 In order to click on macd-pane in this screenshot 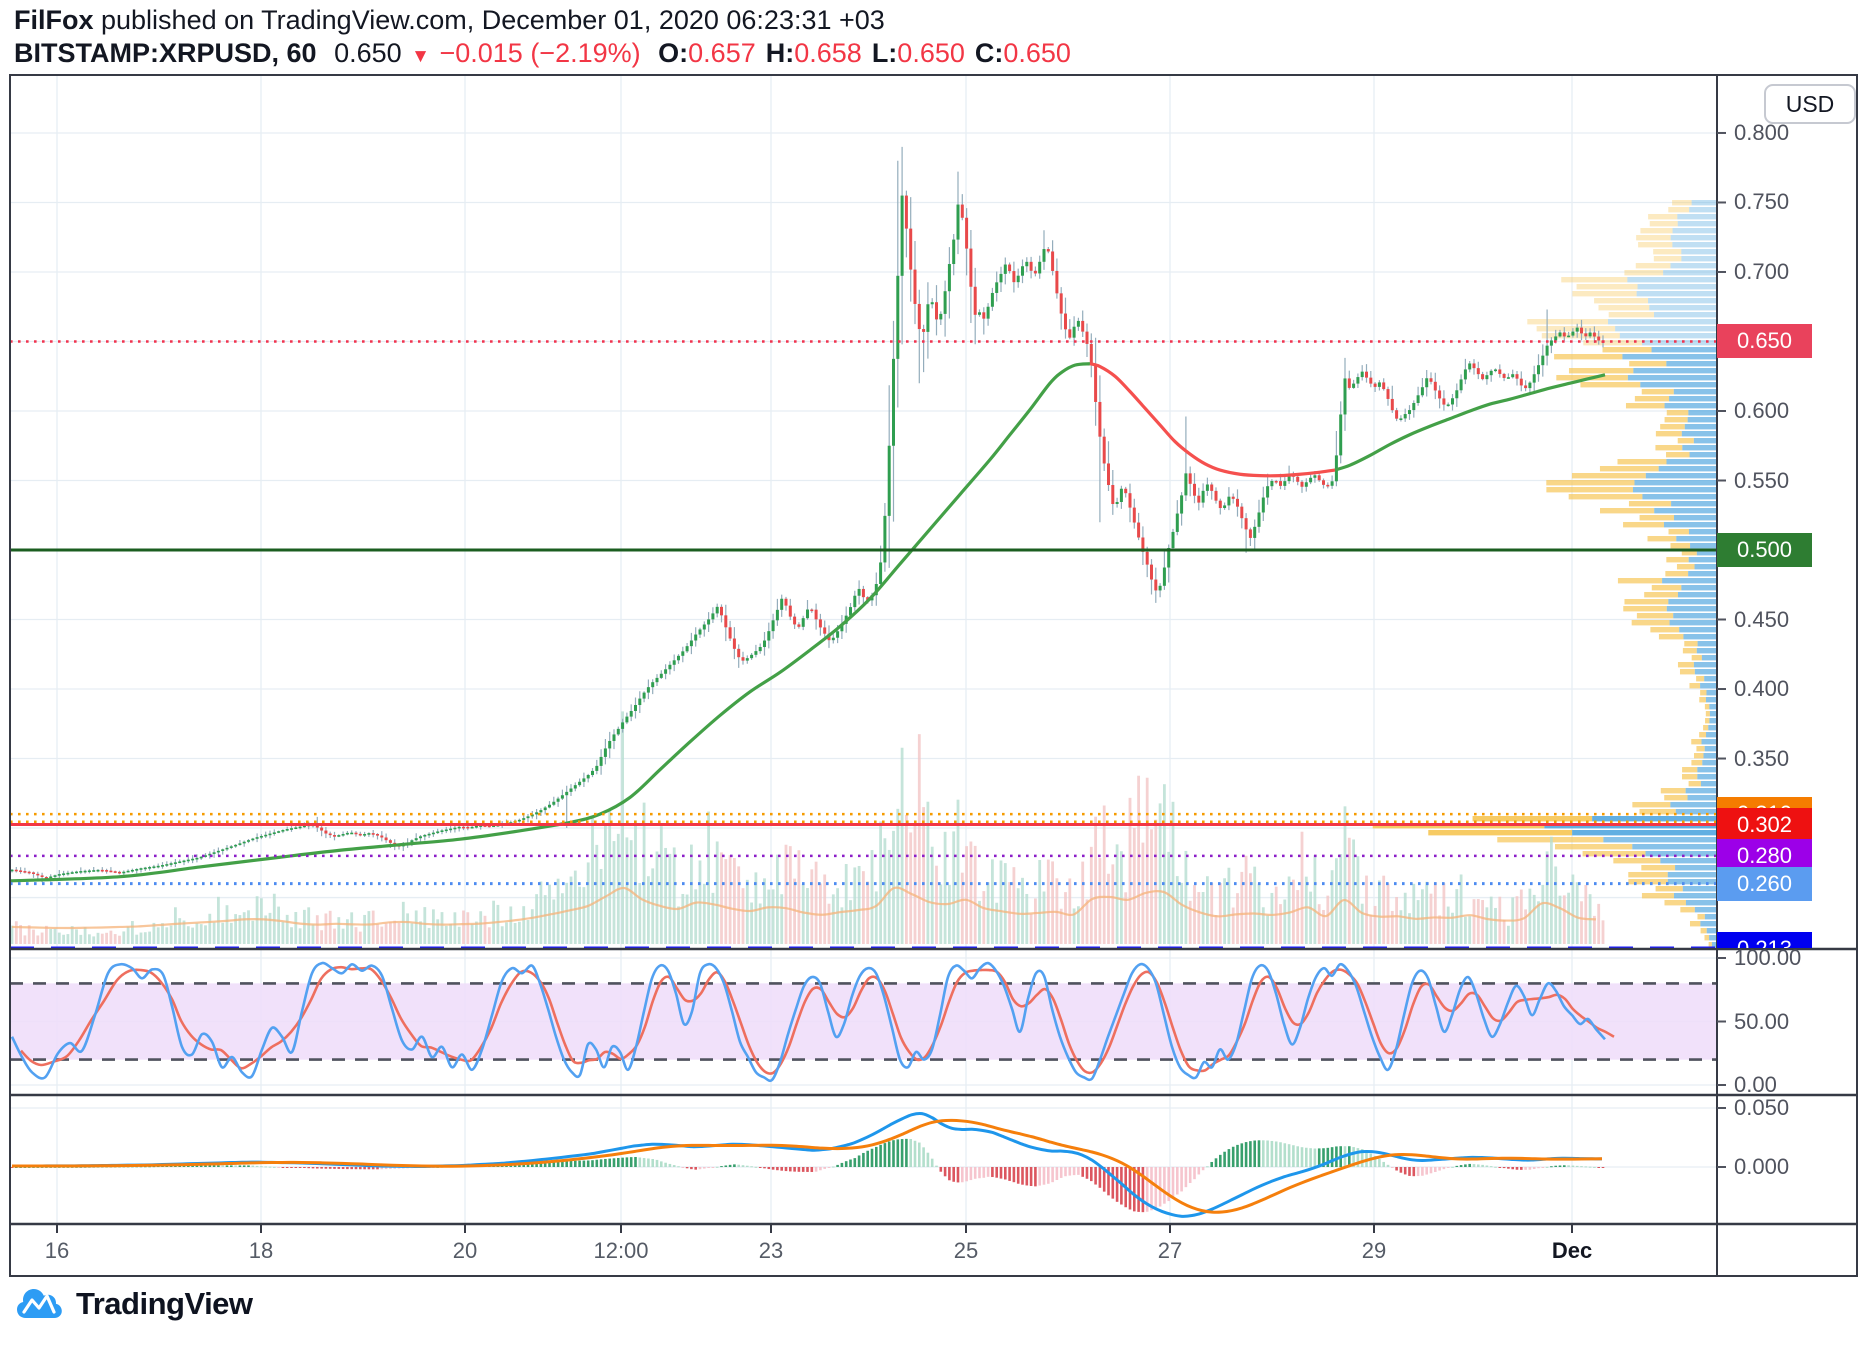, I will do `click(863, 1160)`.